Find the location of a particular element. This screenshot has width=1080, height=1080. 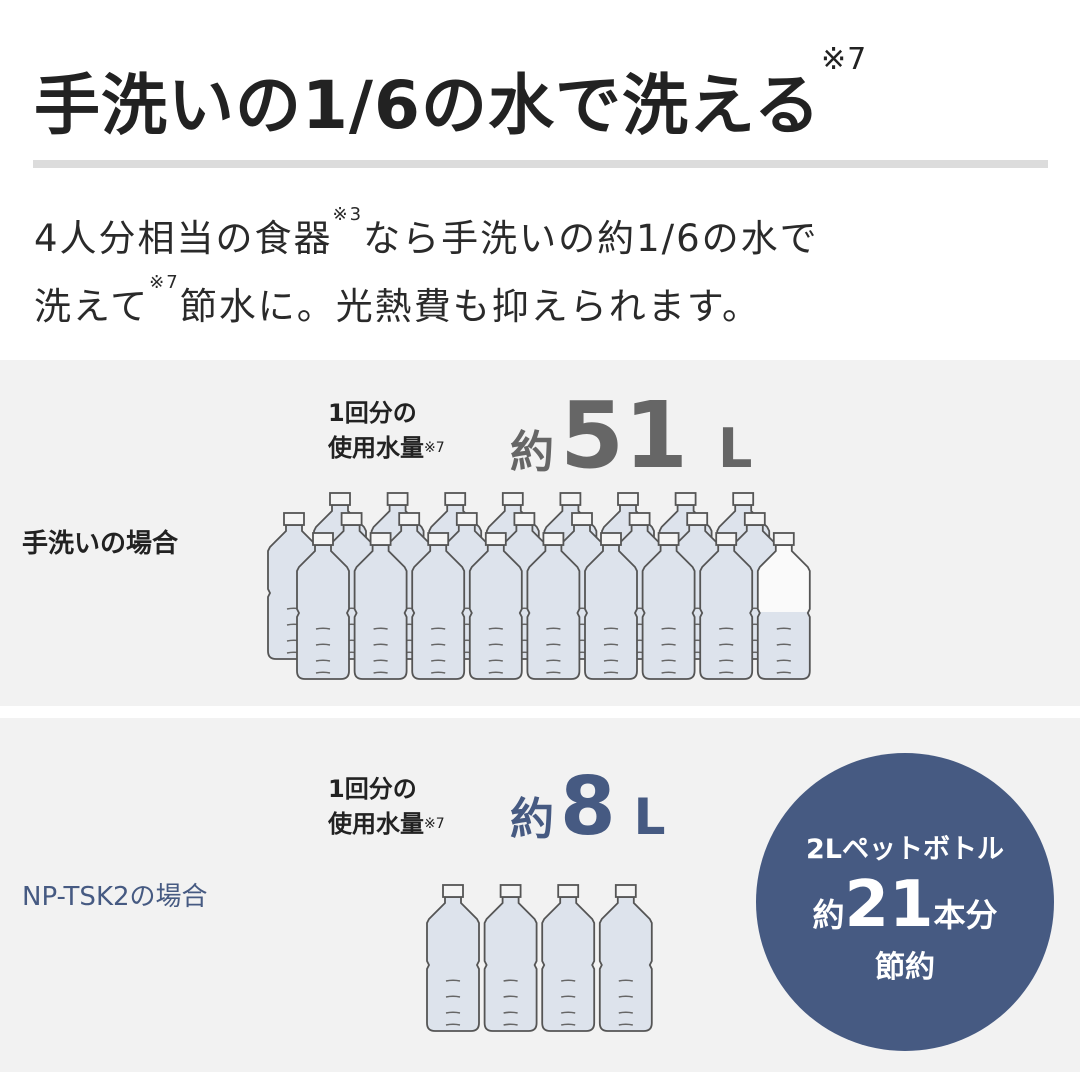

page-title: 手洗いの1/6の水で洗える※7 is located at coordinates (450, 95).